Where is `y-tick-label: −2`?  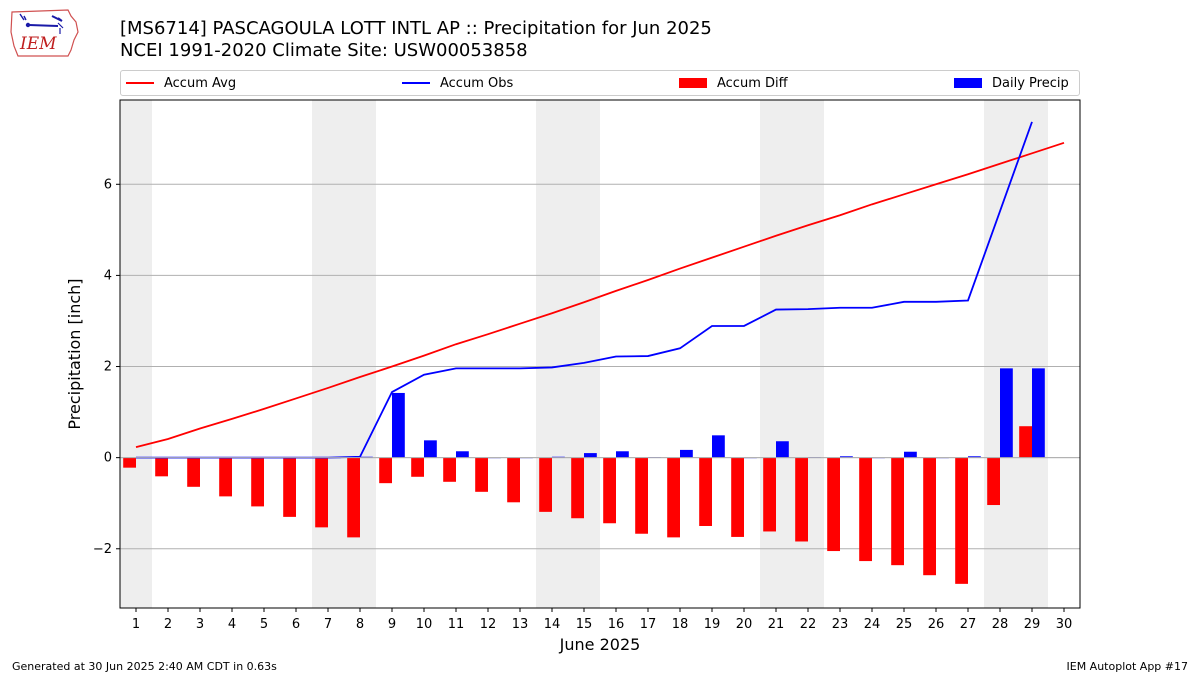 y-tick-label: −2 is located at coordinates (102, 549).